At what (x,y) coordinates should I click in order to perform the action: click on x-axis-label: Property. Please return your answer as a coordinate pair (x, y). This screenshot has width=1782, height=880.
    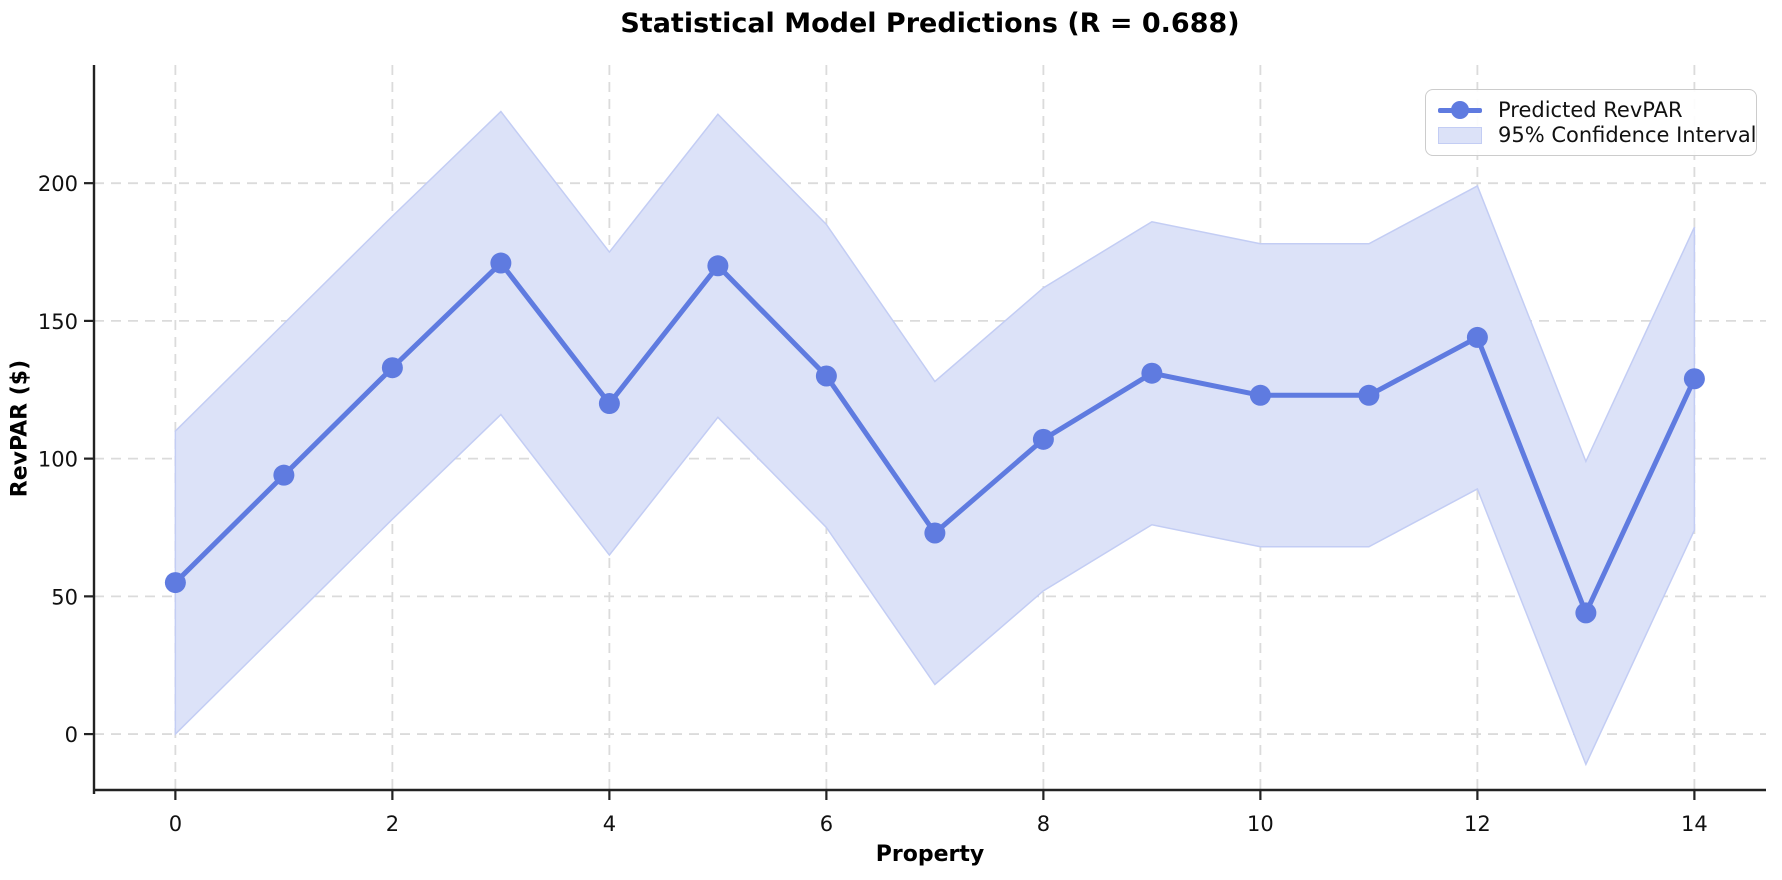
    Looking at the image, I should click on (930, 854).